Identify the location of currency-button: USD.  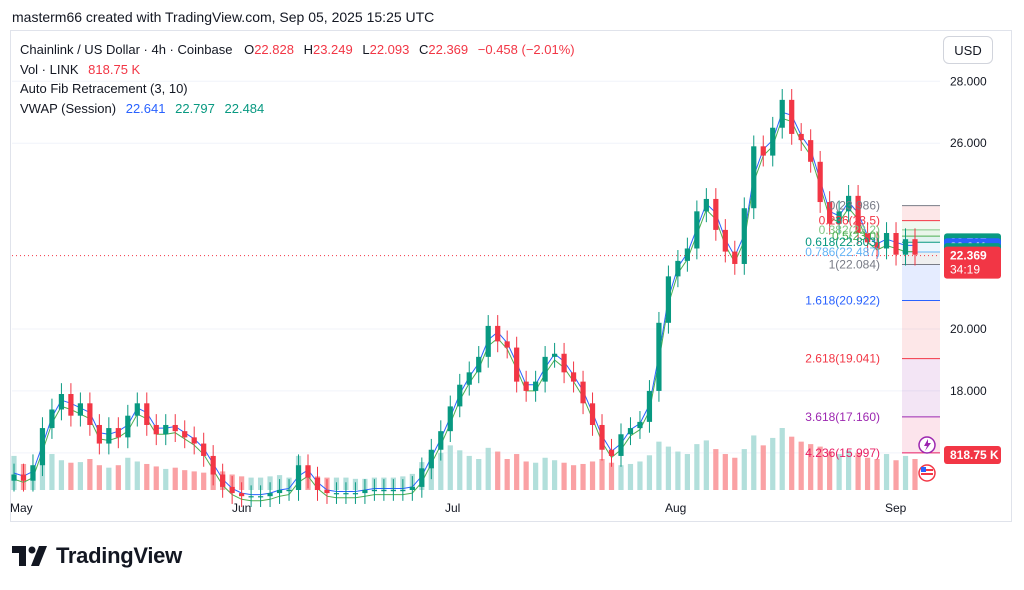
(968, 50).